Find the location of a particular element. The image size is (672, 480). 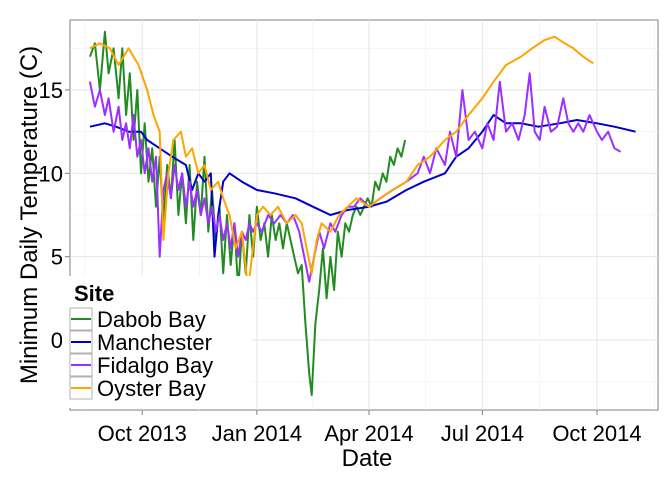

y-tick-label: 15 is located at coordinates (51, 90).